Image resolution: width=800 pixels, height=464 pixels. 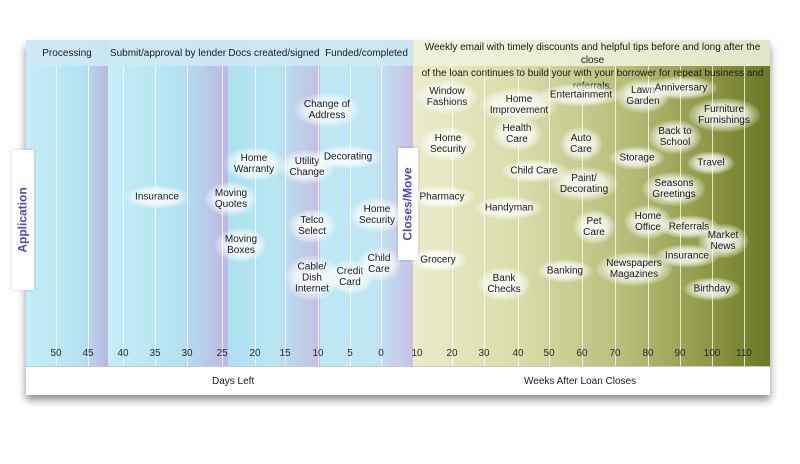 What do you see at coordinates (312, 278) in the screenshot?
I see `item-cable-dish-internet: Cable/Dish Internet` at bounding box center [312, 278].